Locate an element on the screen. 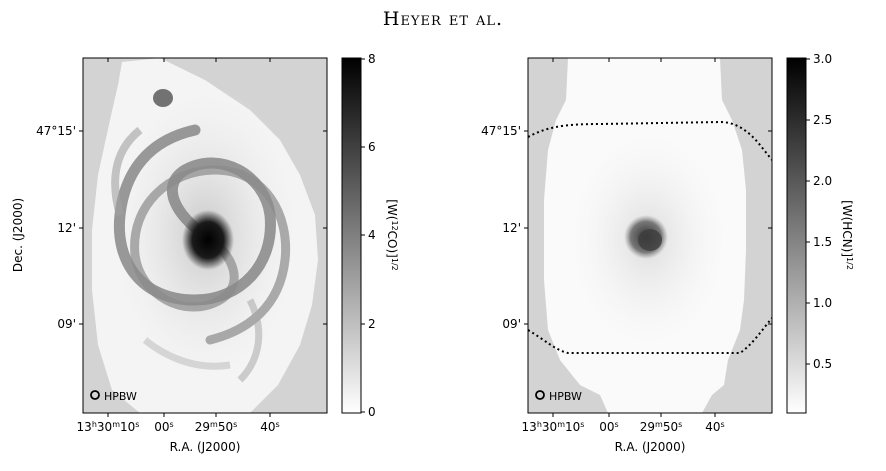 The height and width of the screenshot is (471, 886). left-ytick-label: 09' is located at coordinates (66, 324).